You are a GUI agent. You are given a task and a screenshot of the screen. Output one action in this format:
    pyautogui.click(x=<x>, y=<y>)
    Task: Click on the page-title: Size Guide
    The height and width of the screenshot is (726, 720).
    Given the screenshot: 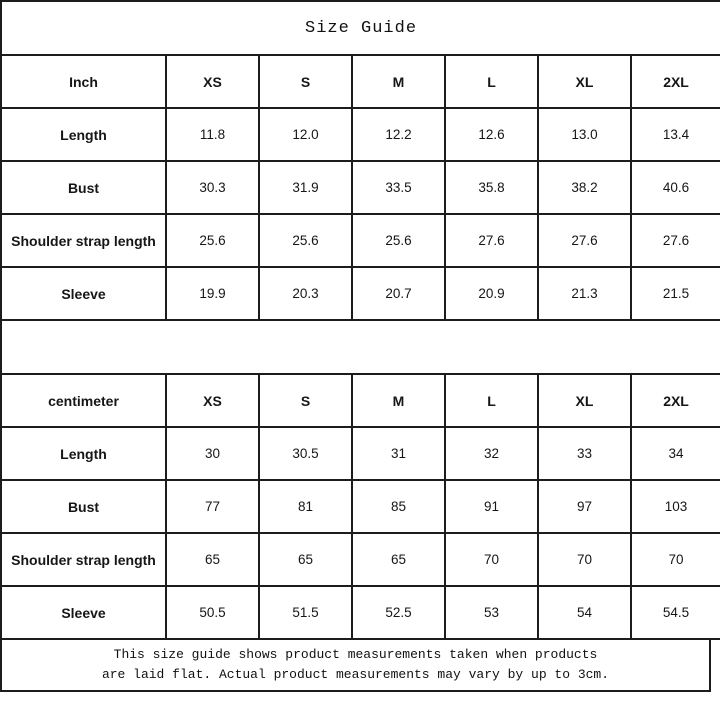 What is the action you would take?
    pyautogui.click(x=360, y=28)
    